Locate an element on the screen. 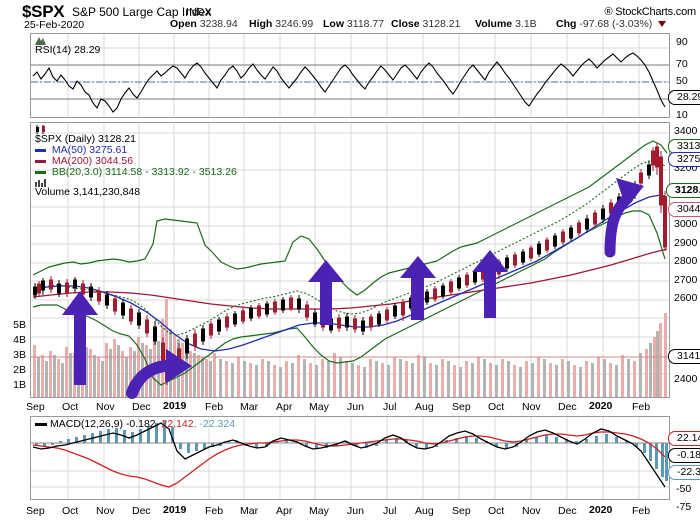  legend-bb-text: BB(20,3.0) 3114.58 - 3313.92 - 3513.26 is located at coordinates (144, 172).